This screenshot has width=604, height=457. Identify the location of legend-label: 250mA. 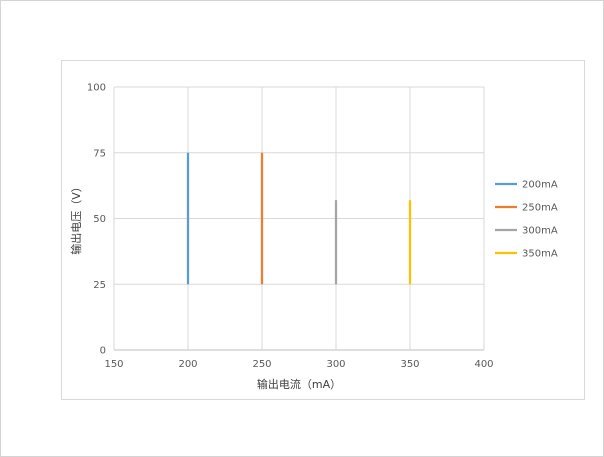
(540, 208).